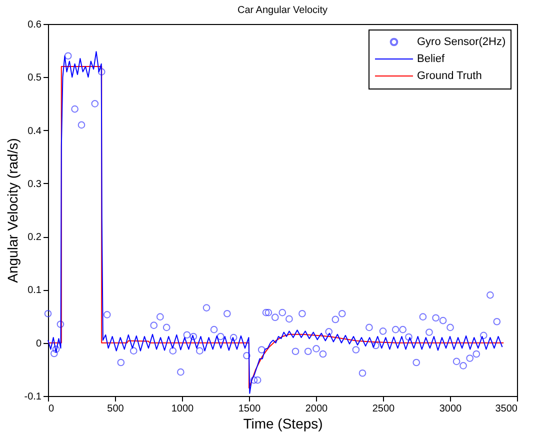 Image resolution: width=555 pixels, height=436 pixels. Describe the element at coordinates (506, 409) in the screenshot. I see `x-tick-label: 3500` at that location.